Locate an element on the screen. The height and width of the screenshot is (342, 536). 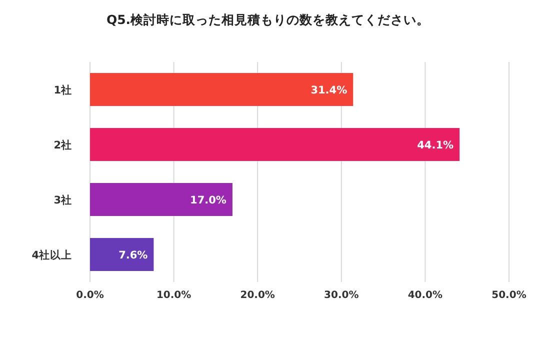
y-tick-label: 3社 is located at coordinates (63, 200).